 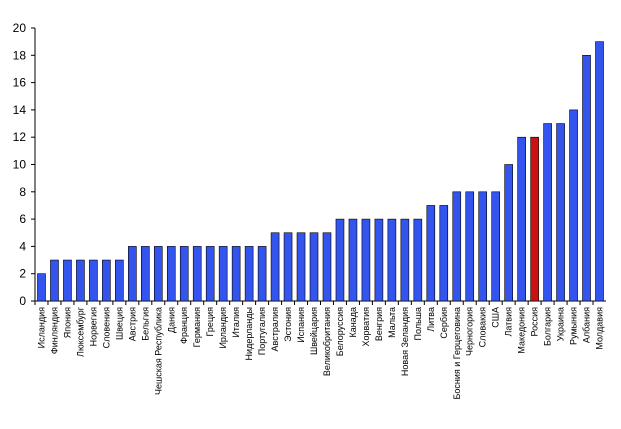 What do you see at coordinates (548, 326) in the screenshot?
I see `x-tick-label: Болгария` at bounding box center [548, 326].